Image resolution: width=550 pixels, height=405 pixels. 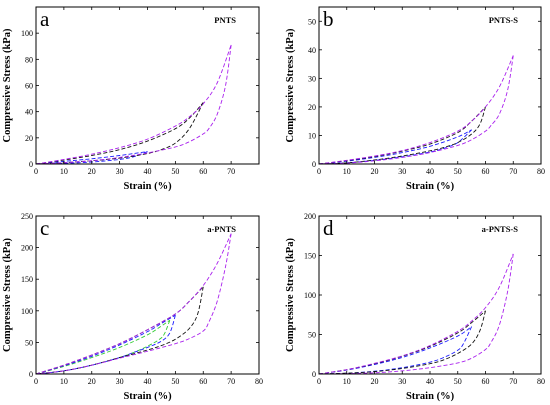 What do you see at coordinates (500, 229) in the screenshot?
I see `panel-name: a-PNTS-S` at bounding box center [500, 229].